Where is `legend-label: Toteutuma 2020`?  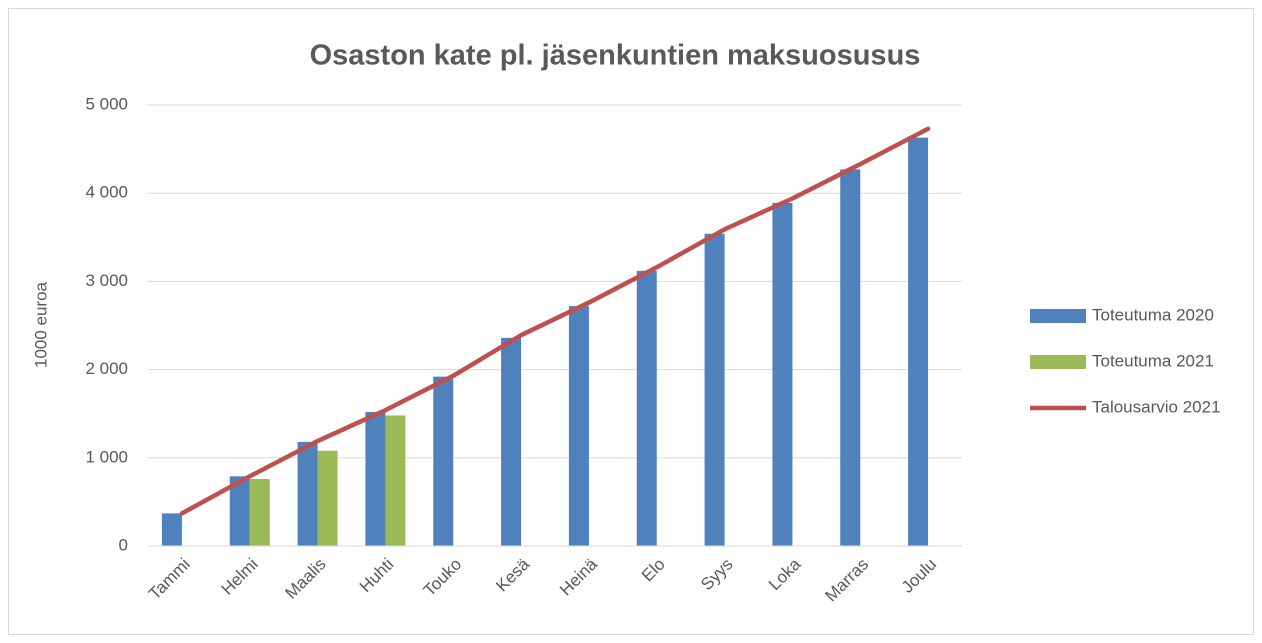 legend-label: Toteutuma 2020 is located at coordinates (1153, 314).